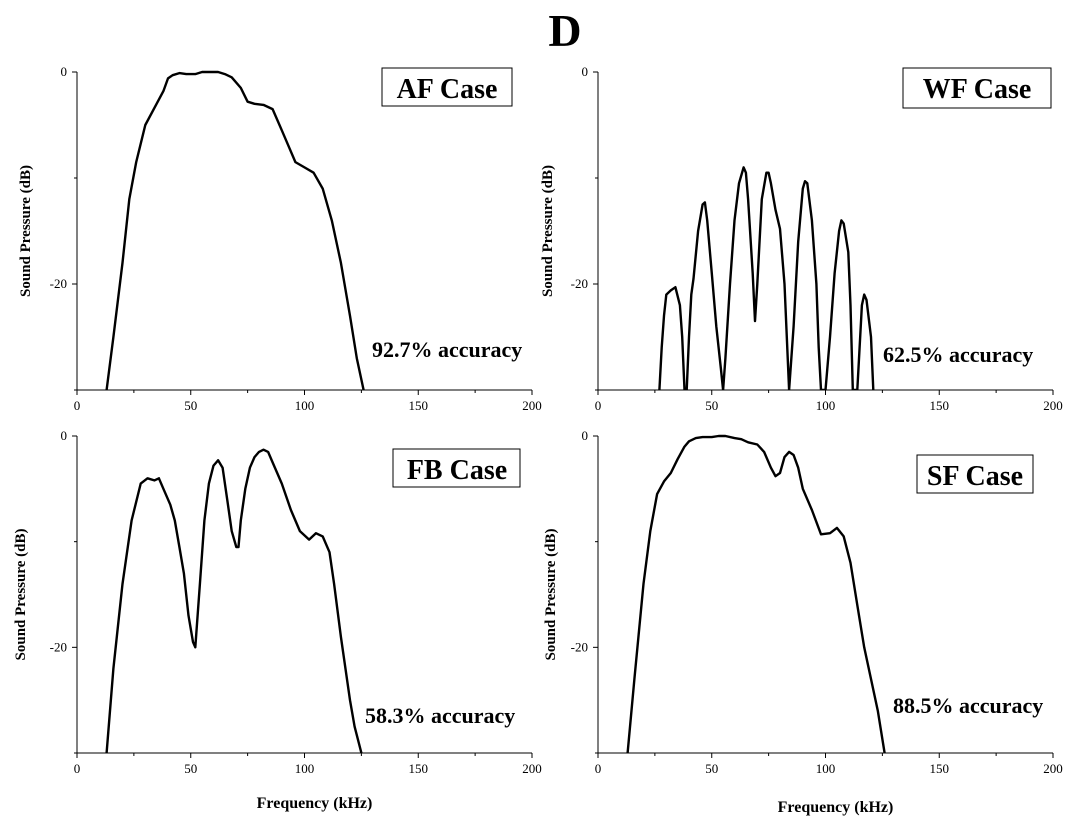  I want to click on case-title: SF Case, so click(975, 476).